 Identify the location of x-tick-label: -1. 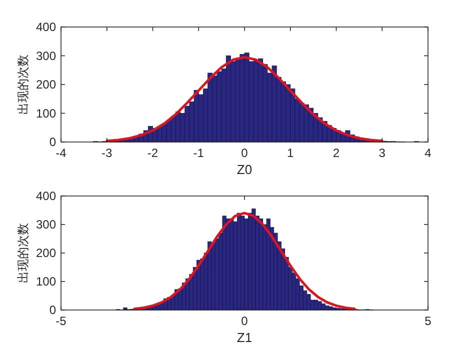
(198, 153).